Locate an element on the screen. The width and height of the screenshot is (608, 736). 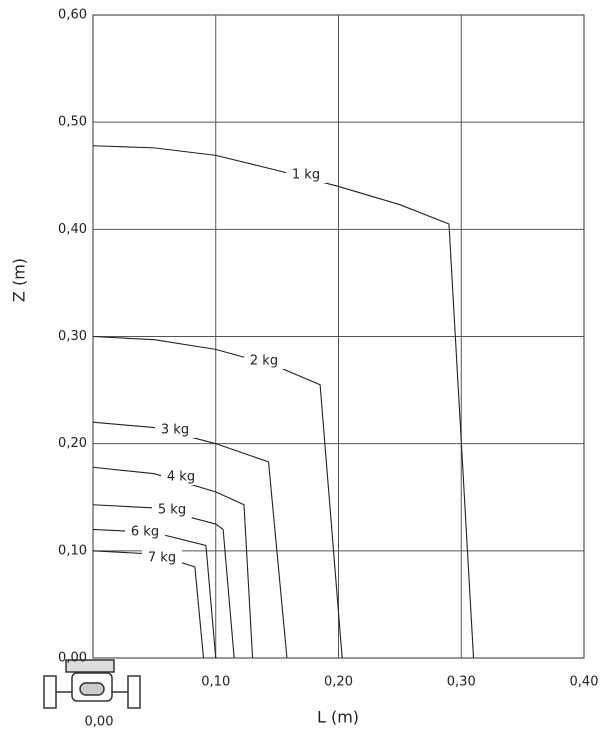
series-label: 7 kg is located at coordinates (162, 558).